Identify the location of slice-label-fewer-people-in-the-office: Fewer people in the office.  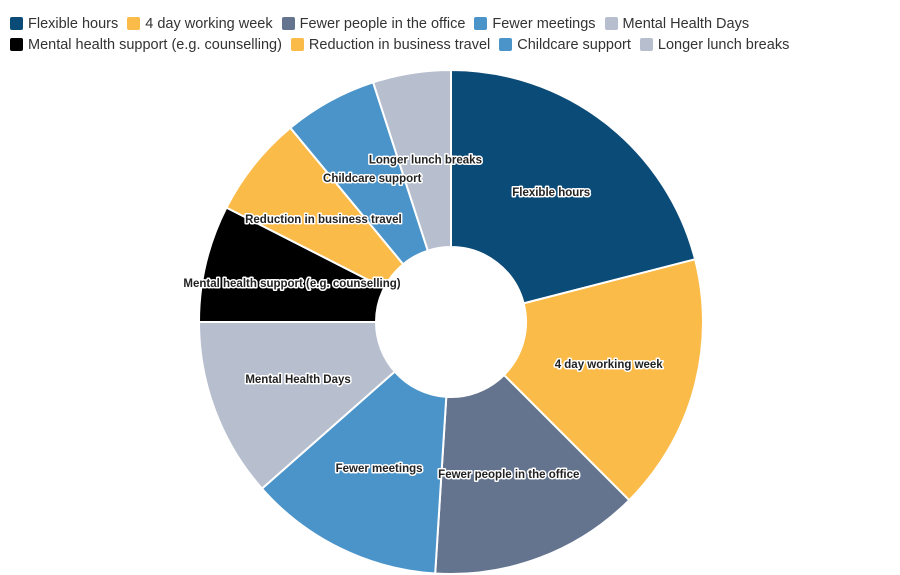
(508, 475).